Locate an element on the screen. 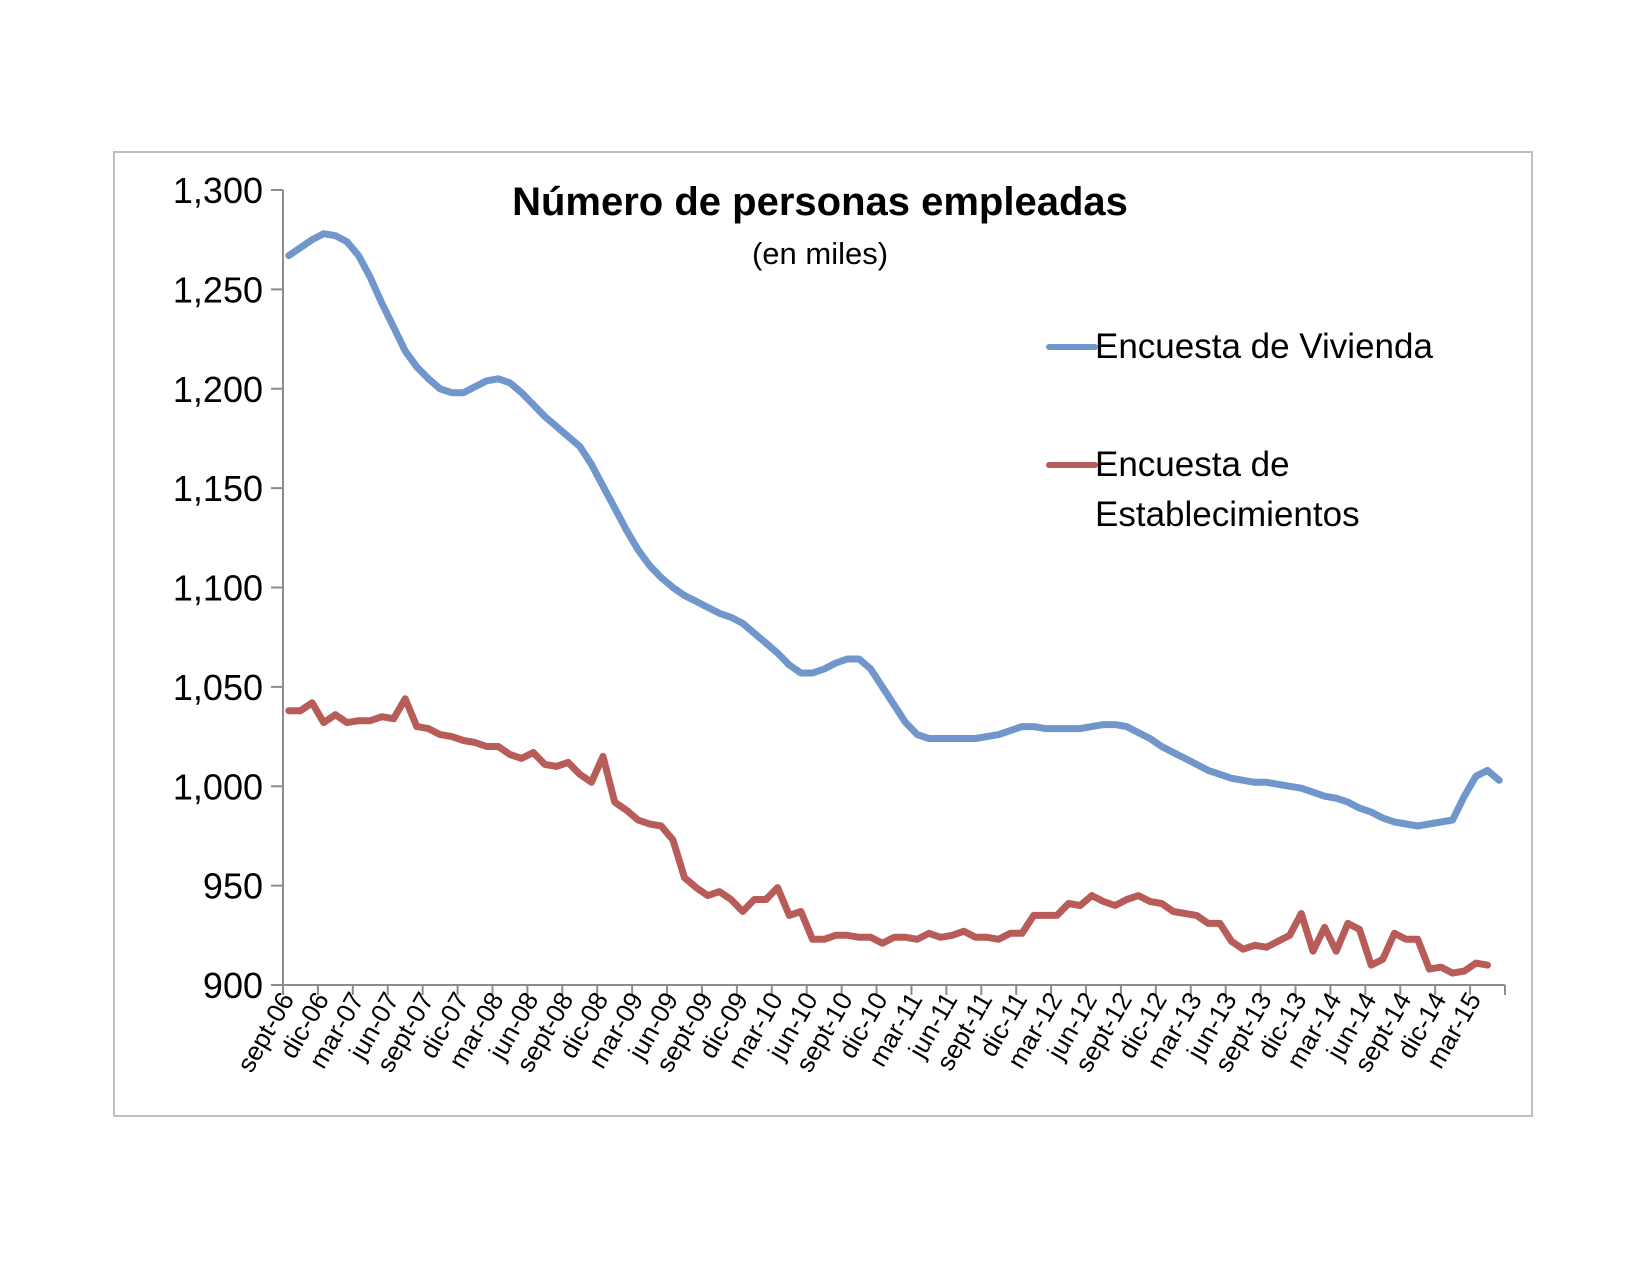  y-tick-label: 950 is located at coordinates (233, 886).